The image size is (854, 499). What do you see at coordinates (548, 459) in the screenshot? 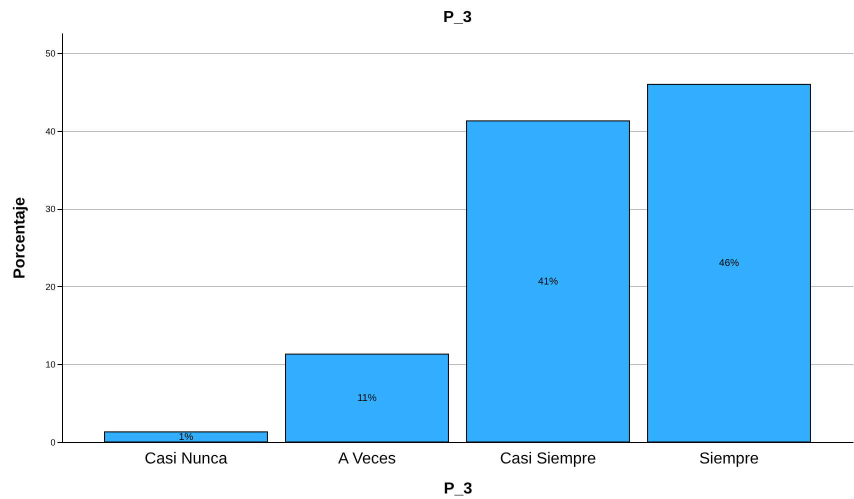
I see `x-tick-label: Casi Siempre` at bounding box center [548, 459].